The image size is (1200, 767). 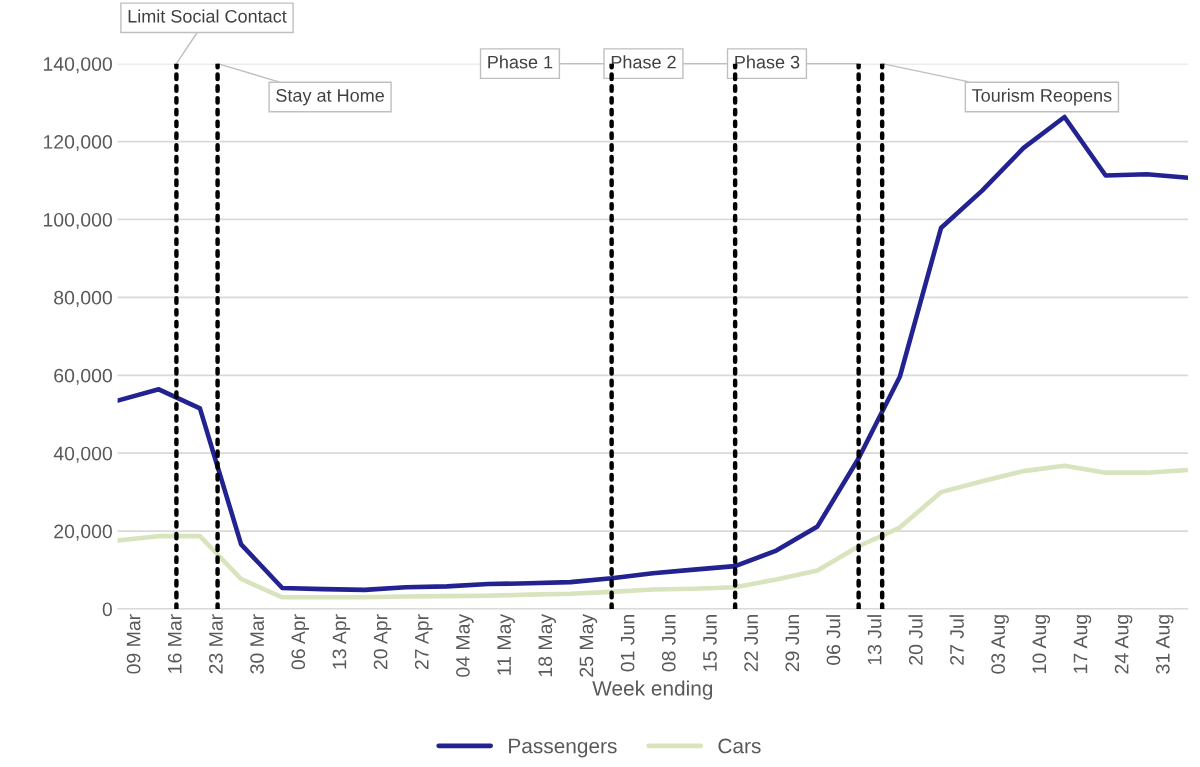 I want to click on ref-line-label: Phase 1, so click(x=520, y=62).